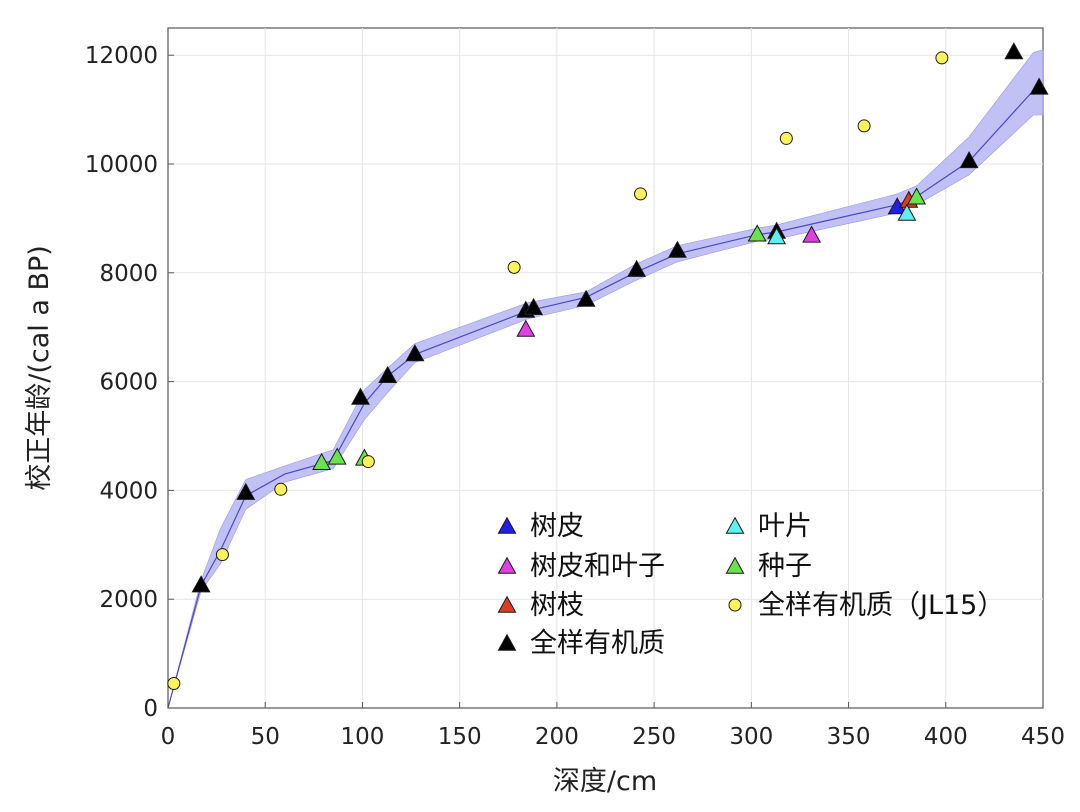 Image resolution: width=1080 pixels, height=812 pixels. I want to click on y-axis-ticks: 0 2000 4000 6000 8000 10000 12000, so click(129, 382).